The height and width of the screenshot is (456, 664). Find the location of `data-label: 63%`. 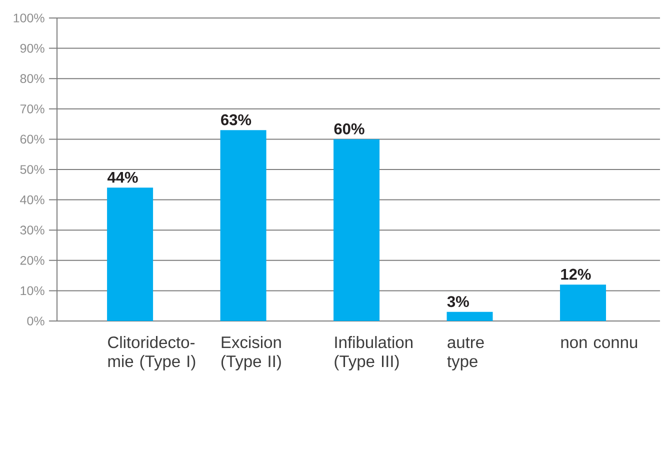

data-label: 63% is located at coordinates (236, 120).